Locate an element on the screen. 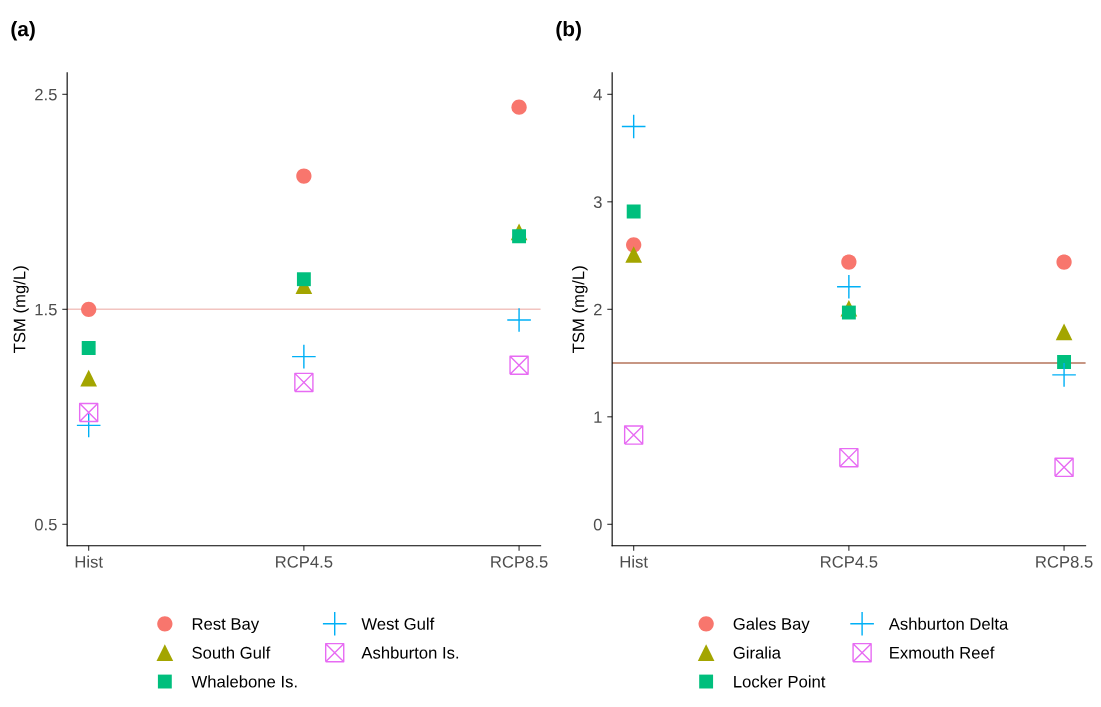 The width and height of the screenshot is (1101, 707). legend-label: Whalebone Is. is located at coordinates (244, 681).